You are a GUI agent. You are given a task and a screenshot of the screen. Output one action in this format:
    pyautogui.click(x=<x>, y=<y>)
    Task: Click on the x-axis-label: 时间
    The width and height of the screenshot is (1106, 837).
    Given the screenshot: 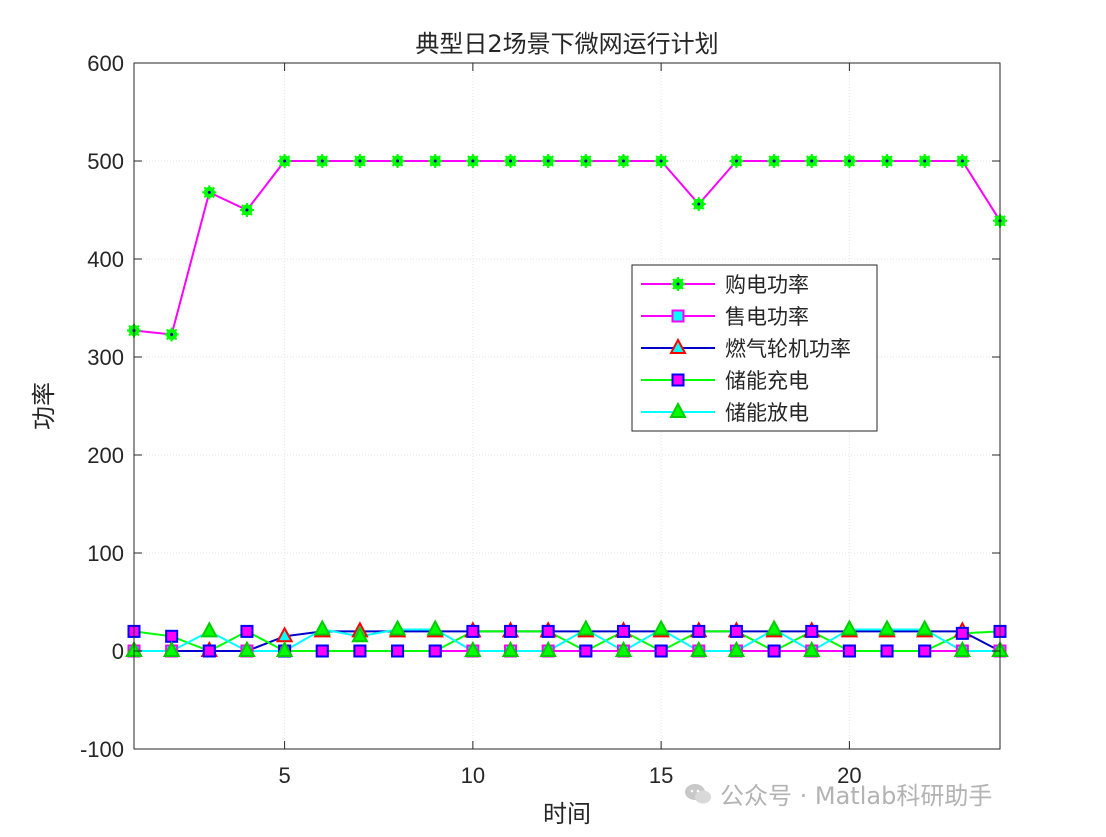 What is the action you would take?
    pyautogui.click(x=567, y=814)
    